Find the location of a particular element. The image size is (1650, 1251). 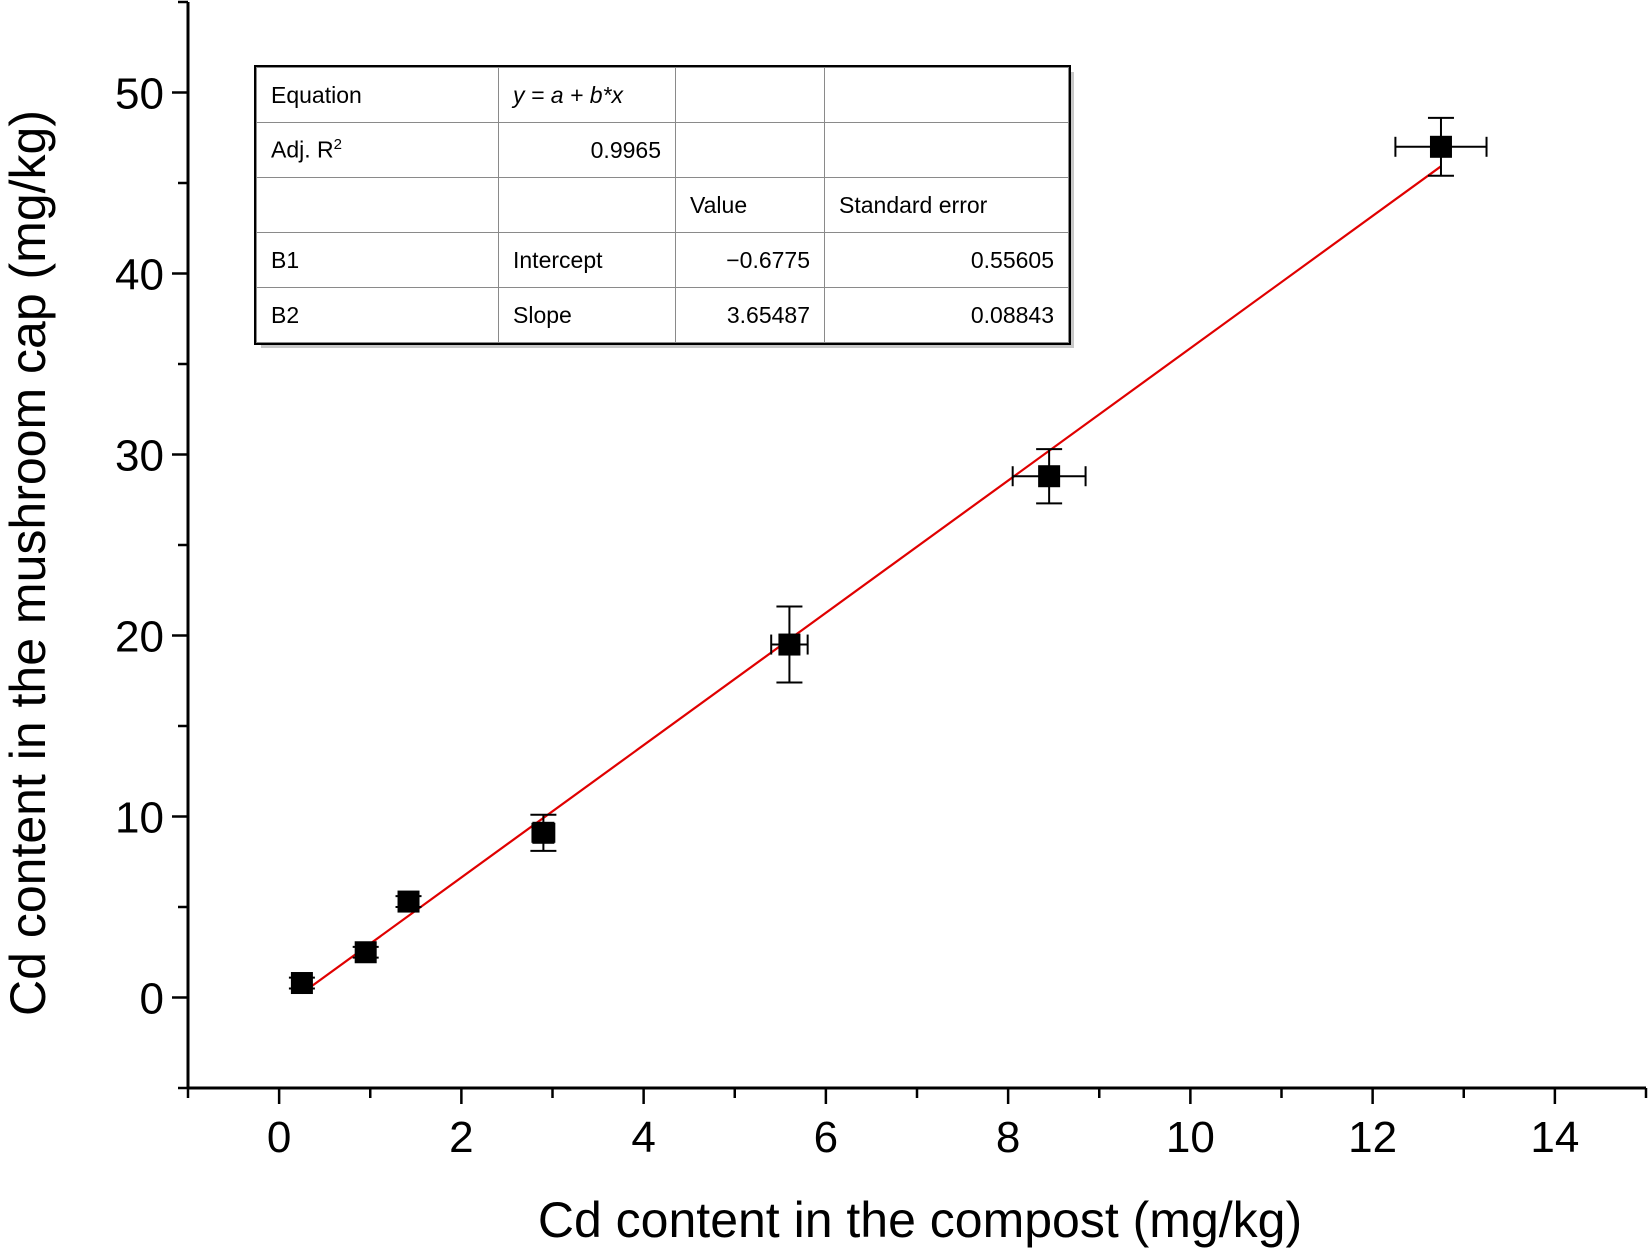

x-tick-label: 10 is located at coordinates (1190, 1137).